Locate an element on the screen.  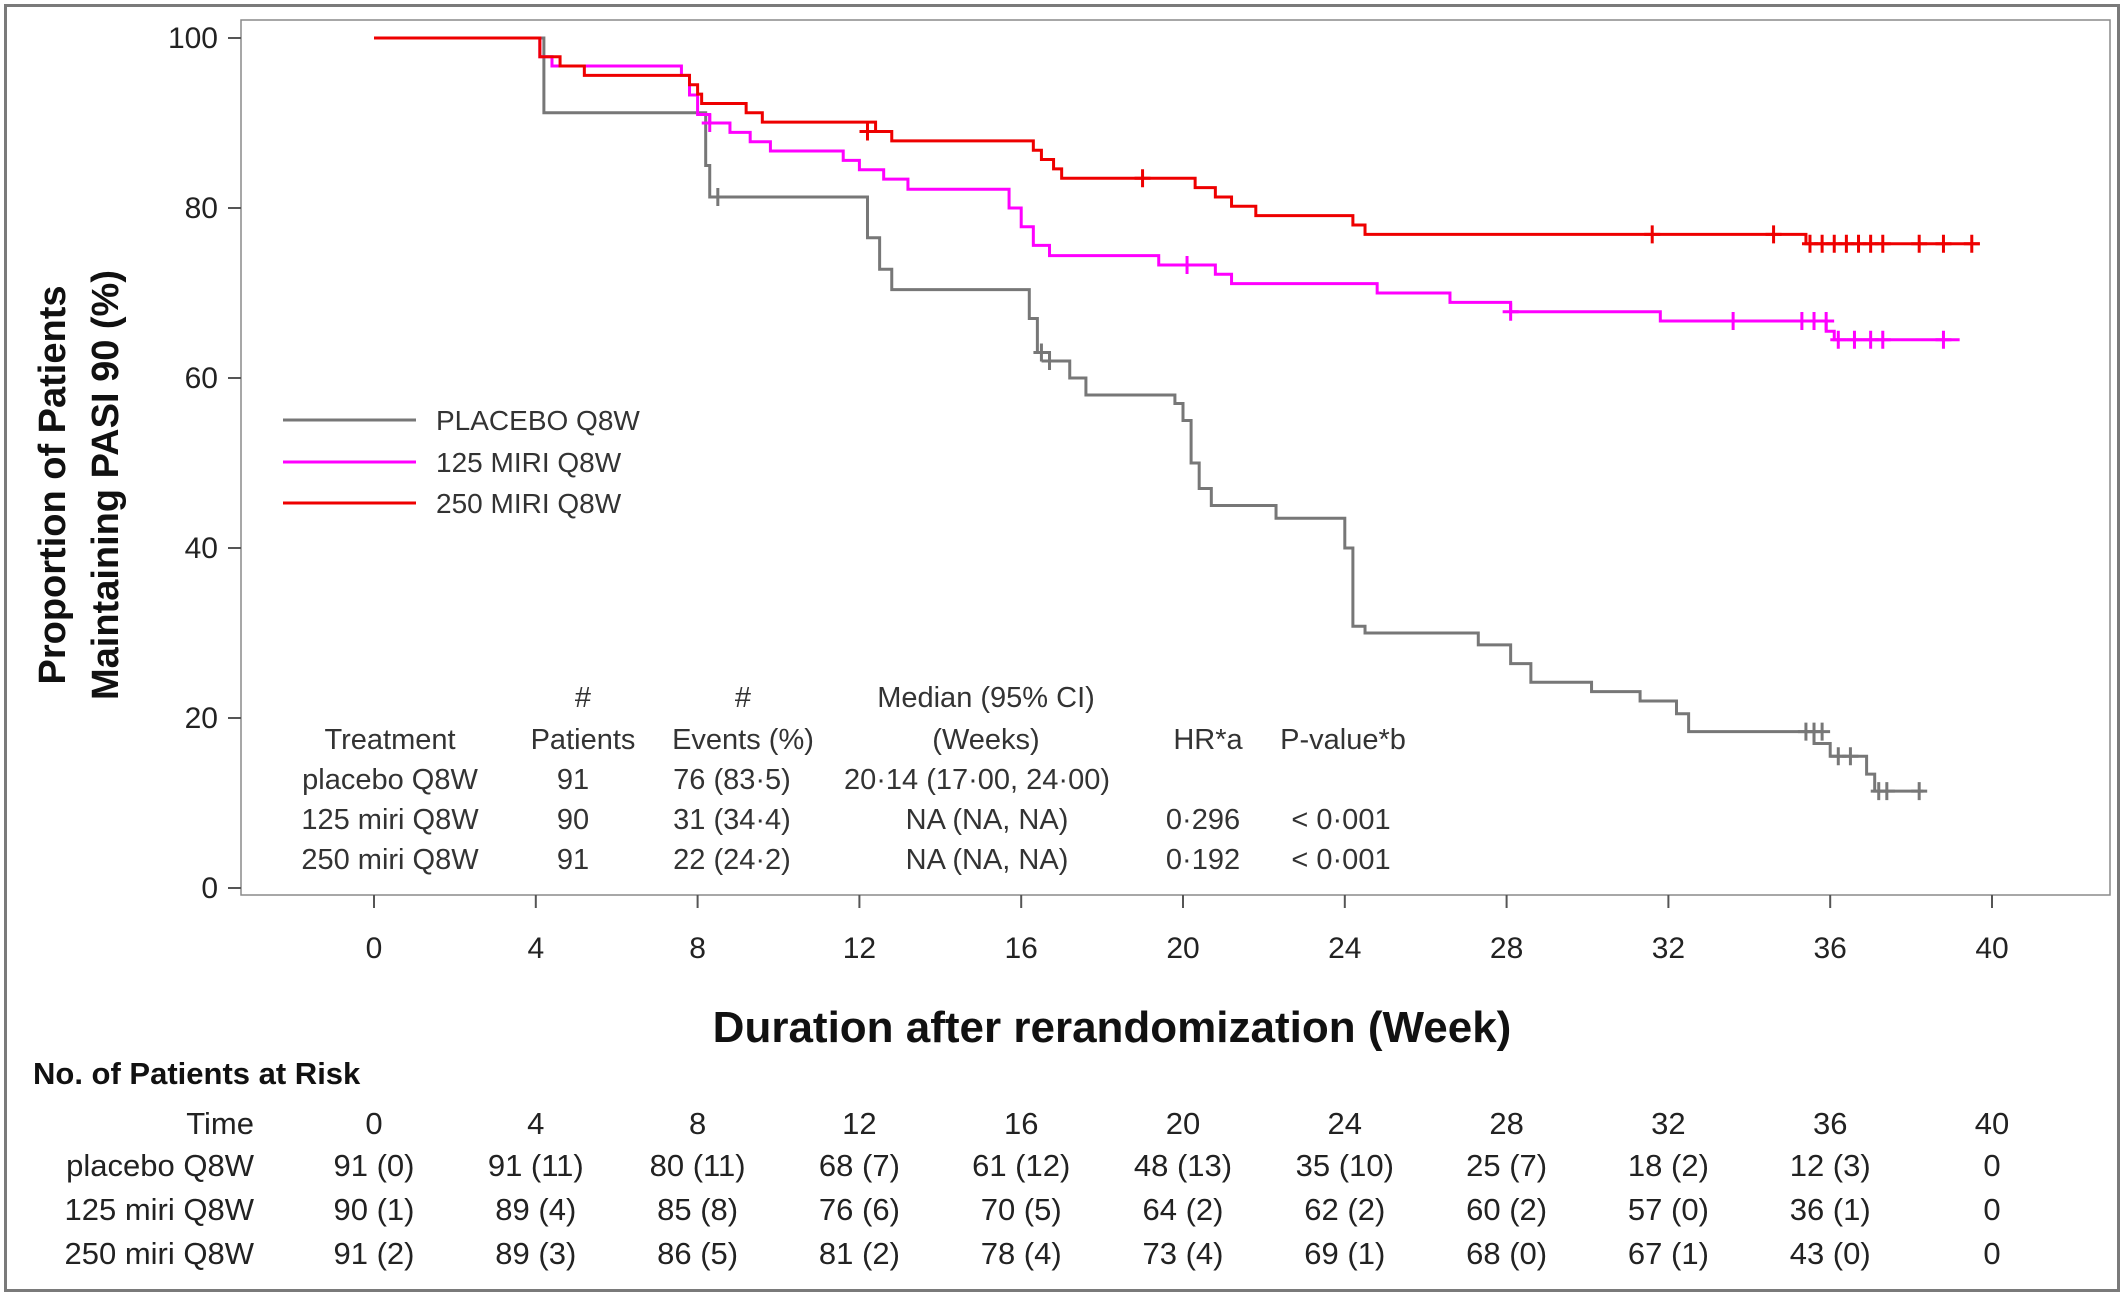
summary-row-events: 76 (83·5) is located at coordinates (732, 780).